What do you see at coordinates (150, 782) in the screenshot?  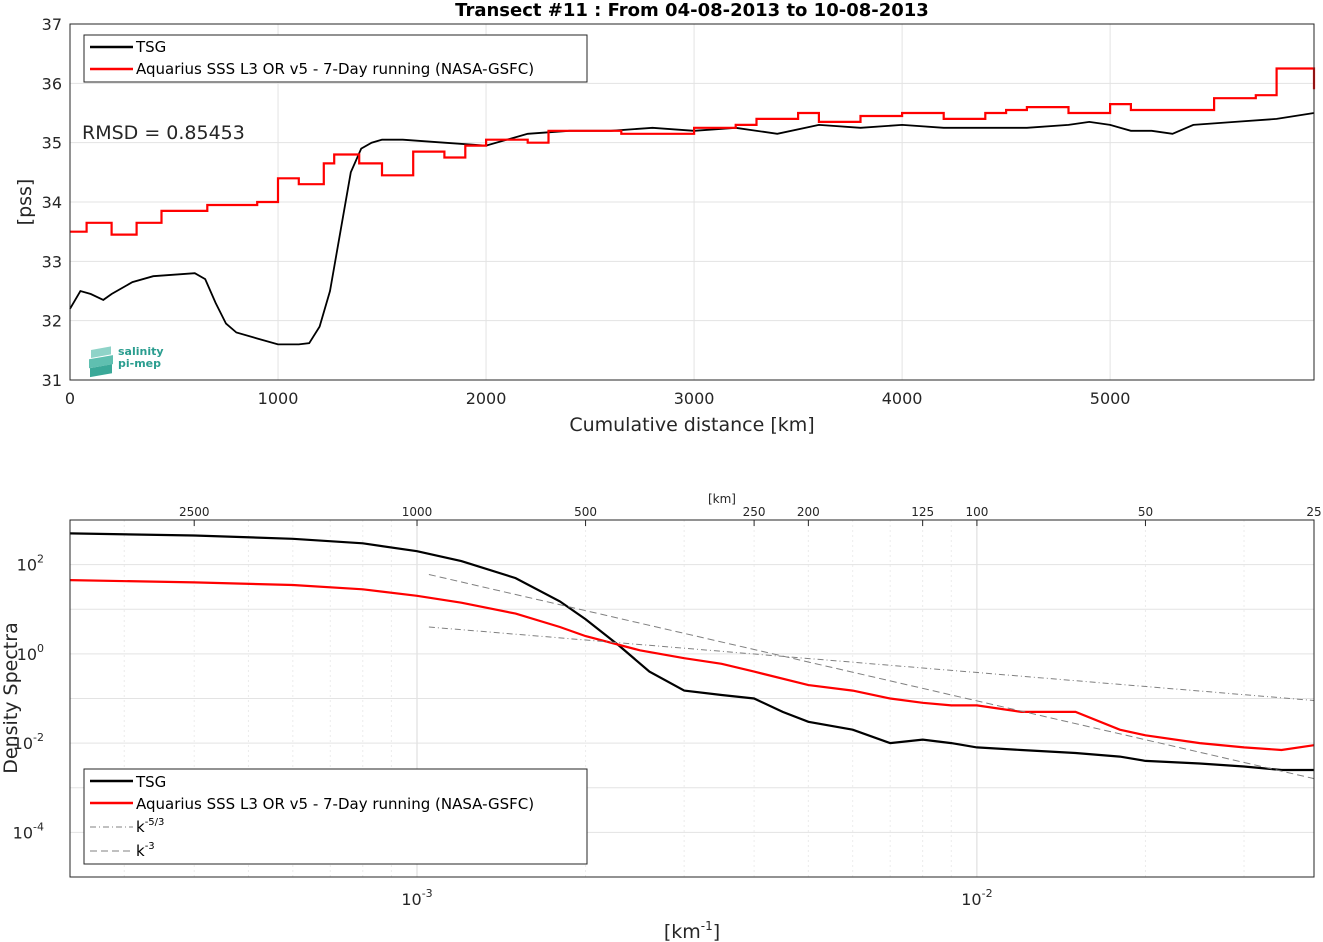 I see `bottom-legend-label-tsg: TSG` at bounding box center [150, 782].